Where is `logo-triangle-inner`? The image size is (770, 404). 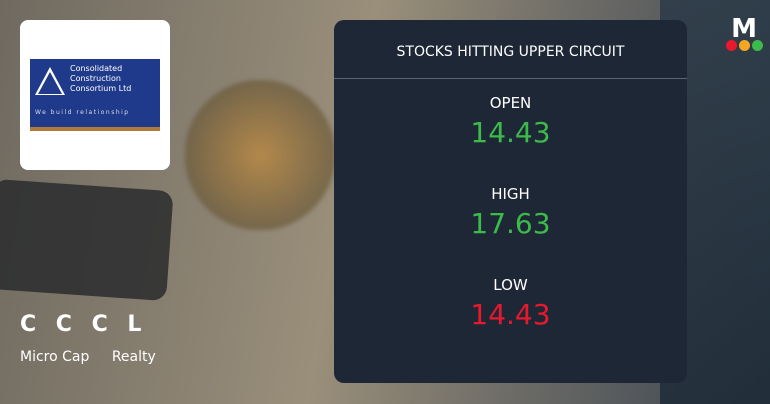 logo-triangle-inner is located at coordinates (50, 83).